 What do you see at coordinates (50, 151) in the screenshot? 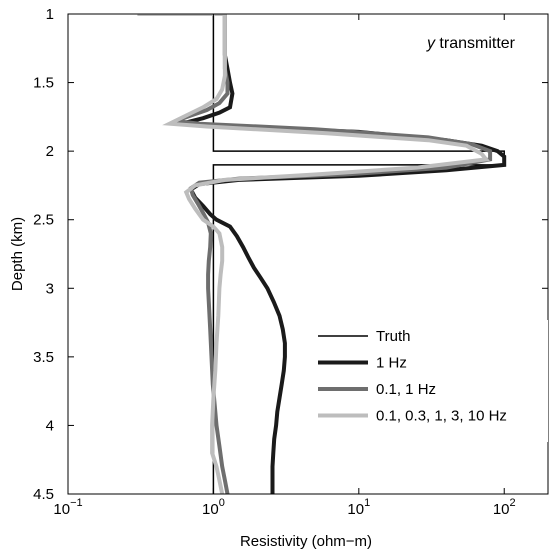
I see `y-tick-label: 2` at bounding box center [50, 151].